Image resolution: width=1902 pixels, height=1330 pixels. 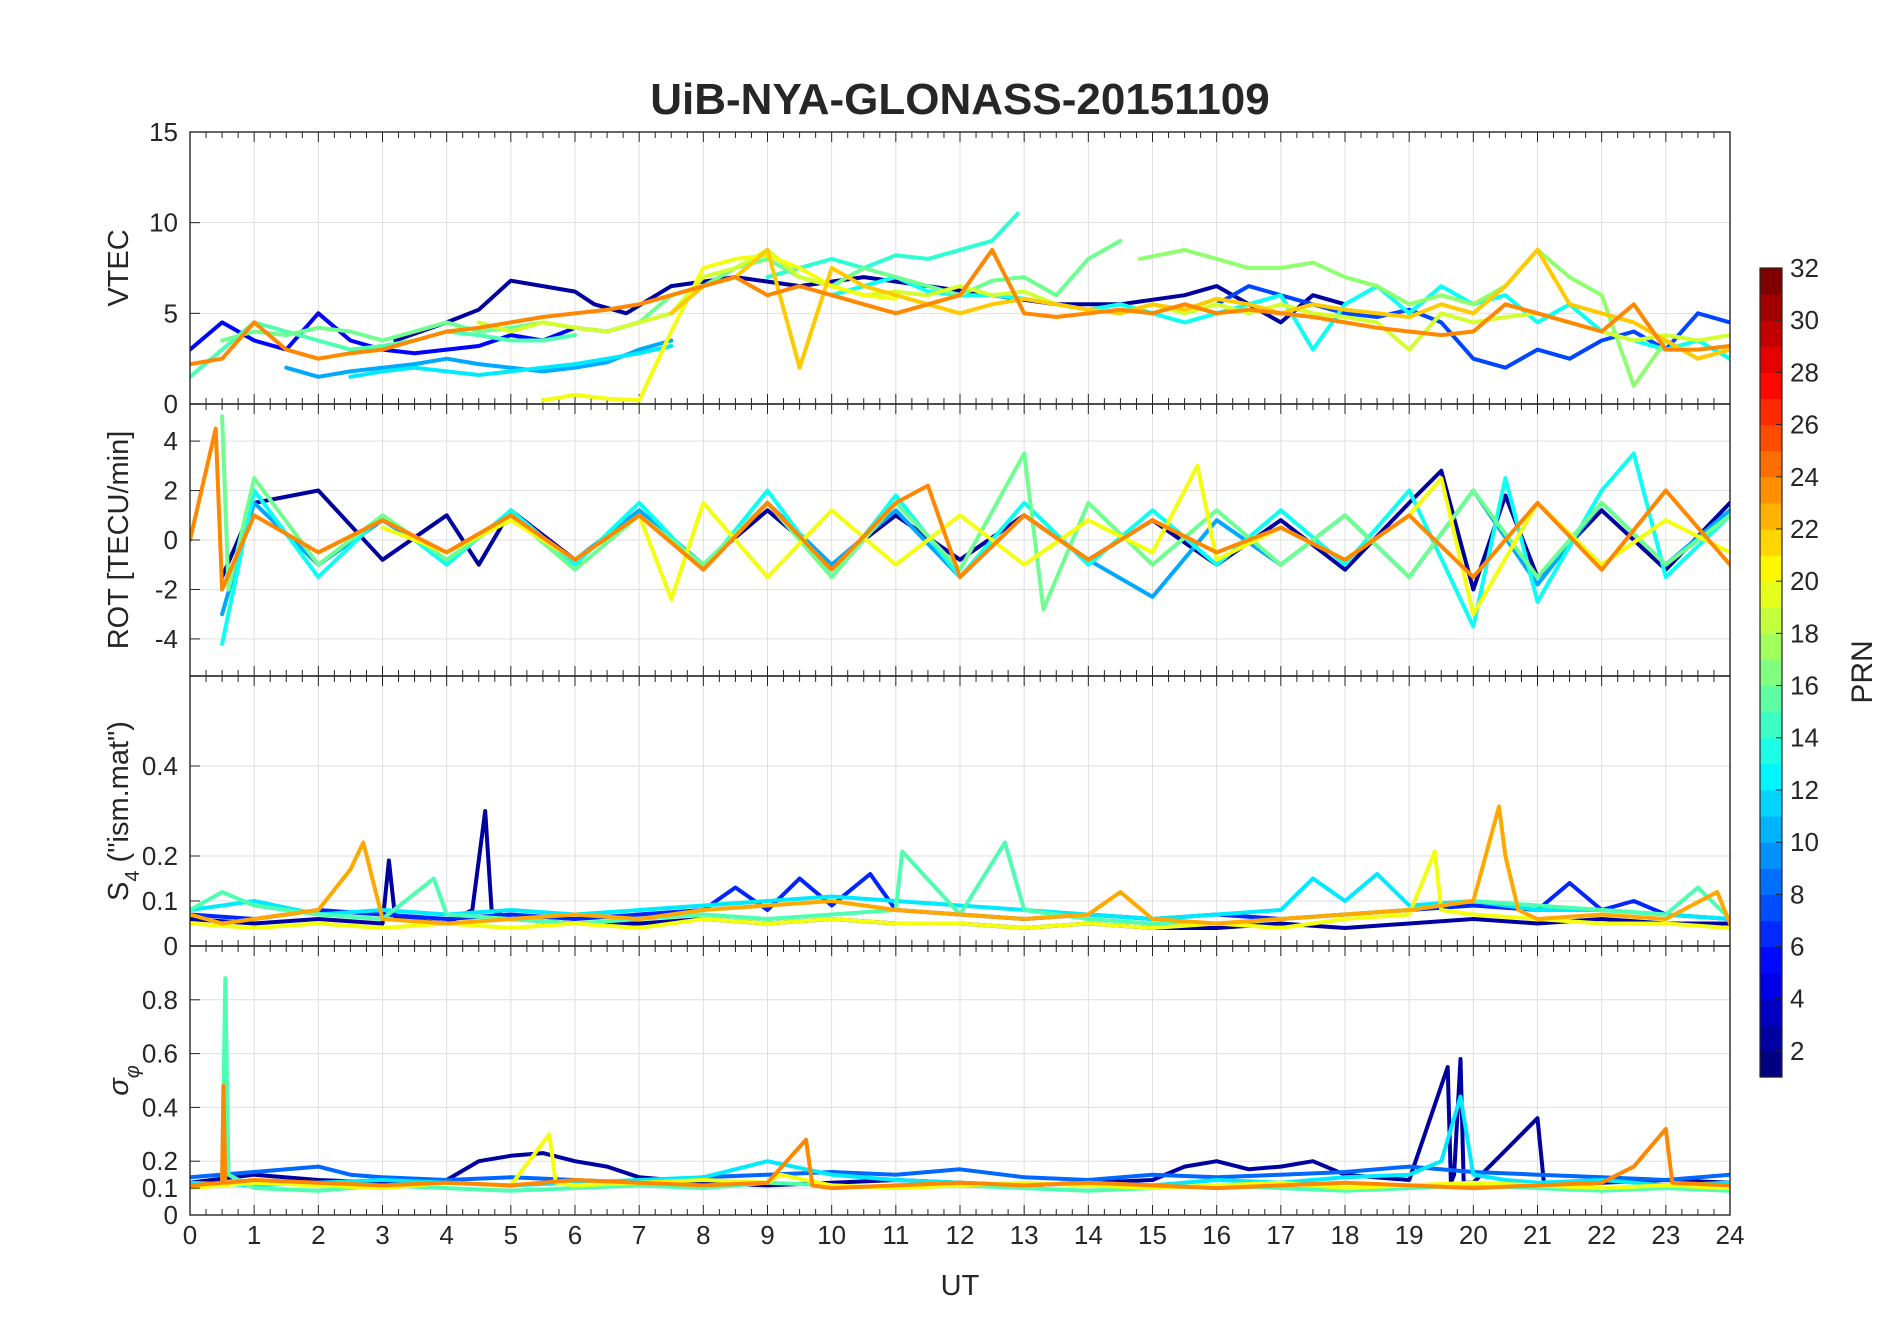 What do you see at coordinates (1797, 947) in the screenshot?
I see `colorbar-tick-label: 6` at bounding box center [1797, 947].